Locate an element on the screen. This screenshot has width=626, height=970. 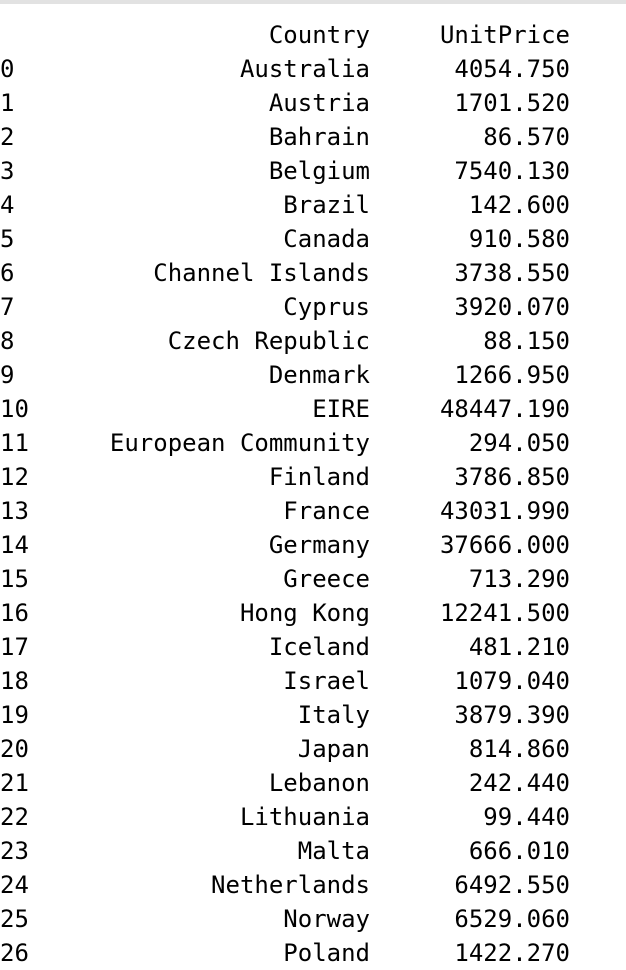
row-index: 0 is located at coordinates (7, 69).